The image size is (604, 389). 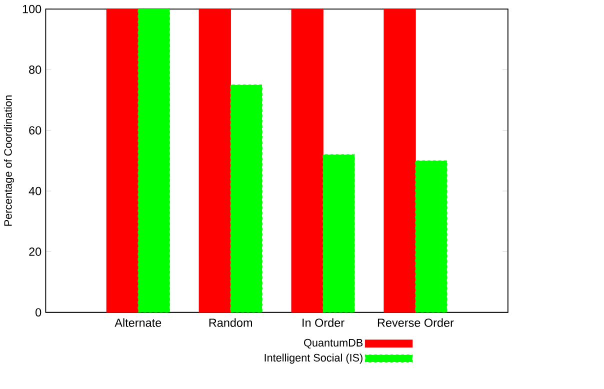 I want to click on y-tick-label: 40, so click(x=35, y=191).